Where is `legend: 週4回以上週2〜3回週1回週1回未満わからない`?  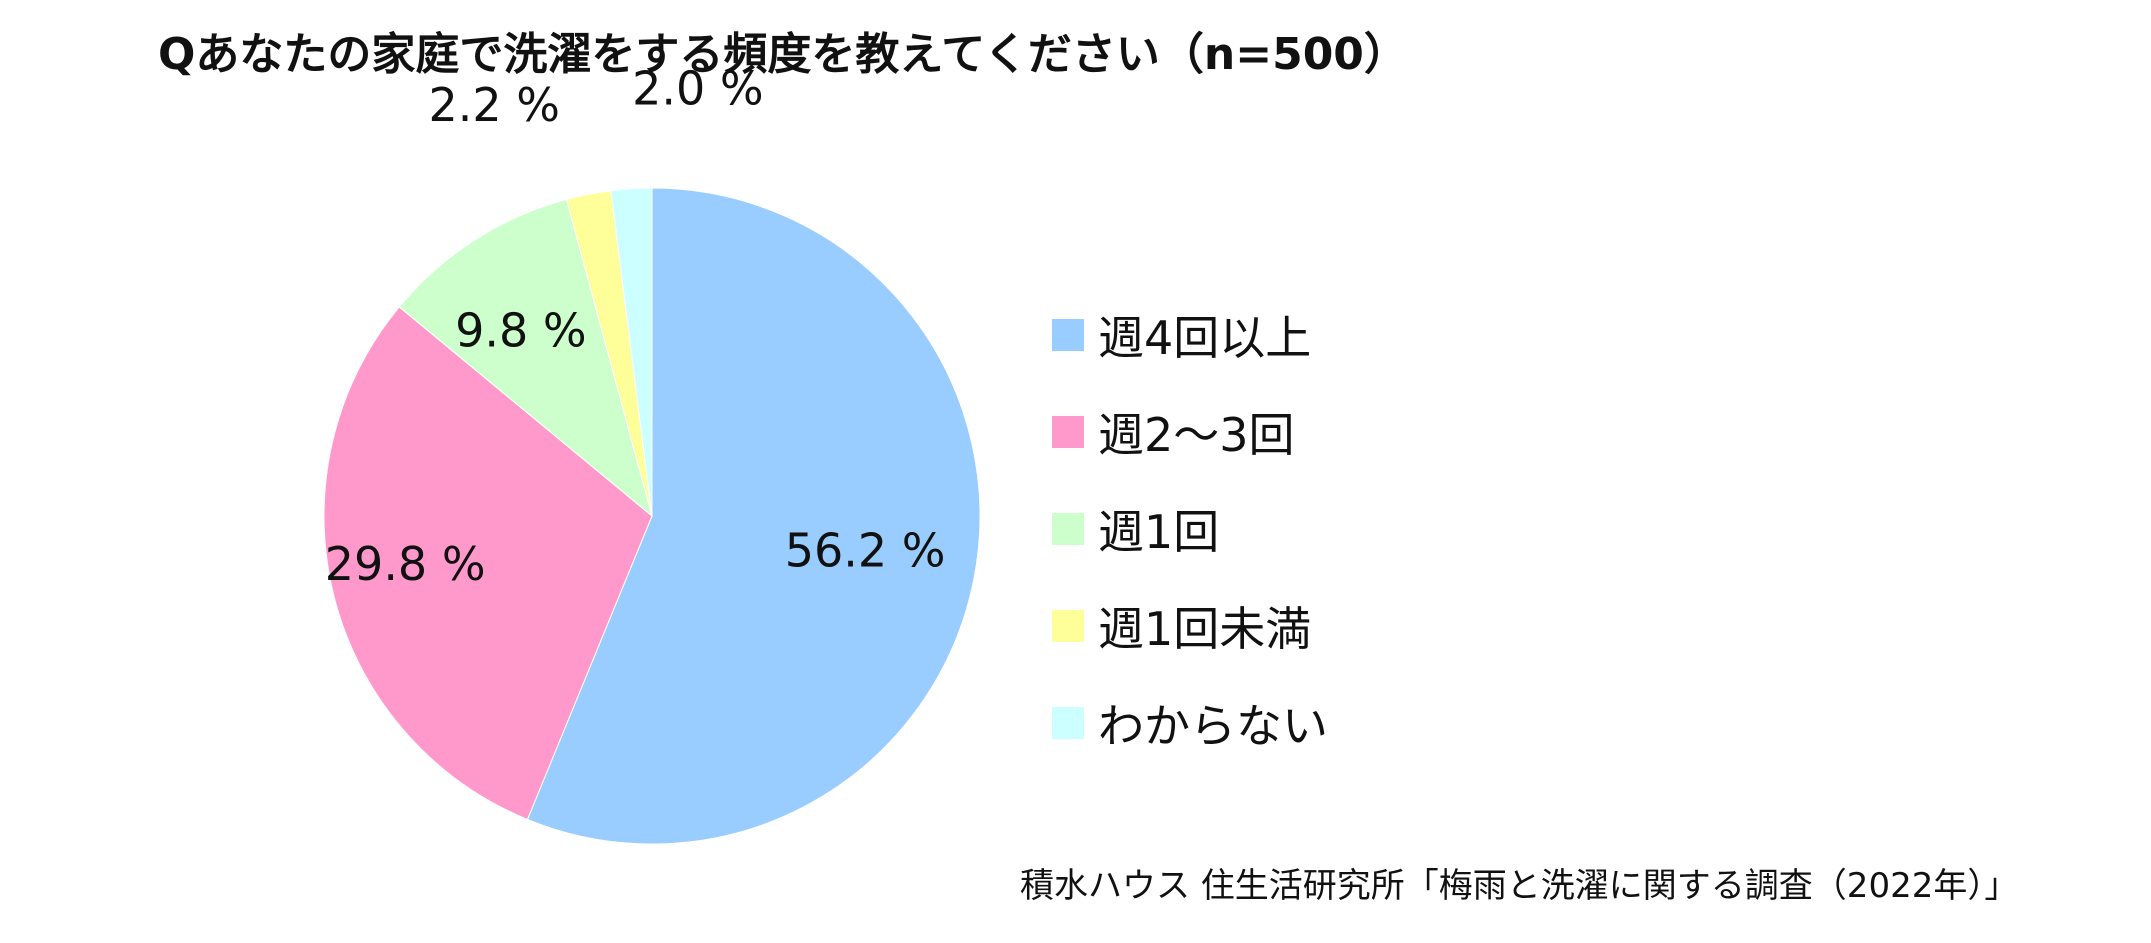
legend: 週4回以上週2〜3回週1回週1回未満わからない is located at coordinates (1190, 528).